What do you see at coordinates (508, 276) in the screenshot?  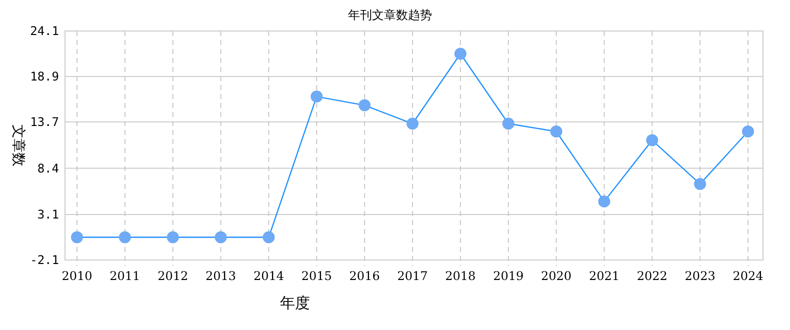 I see `x-tick-label: 2019` at bounding box center [508, 276].